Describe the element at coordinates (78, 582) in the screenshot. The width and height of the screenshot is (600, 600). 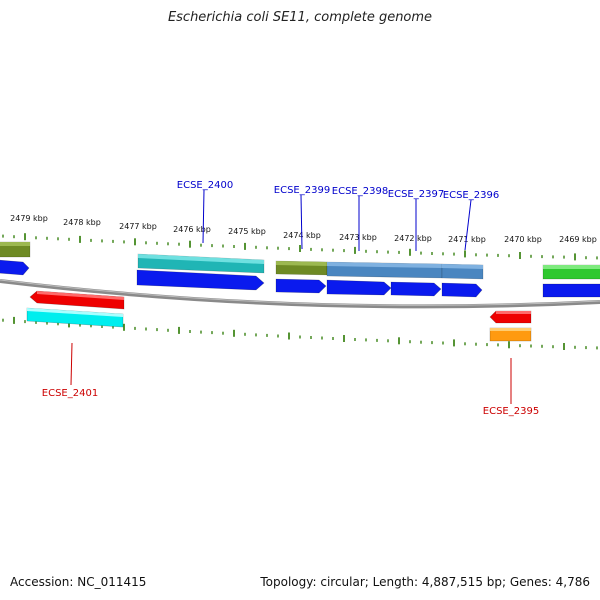
I see `accession-label: Accession: NC_011415` at that location.